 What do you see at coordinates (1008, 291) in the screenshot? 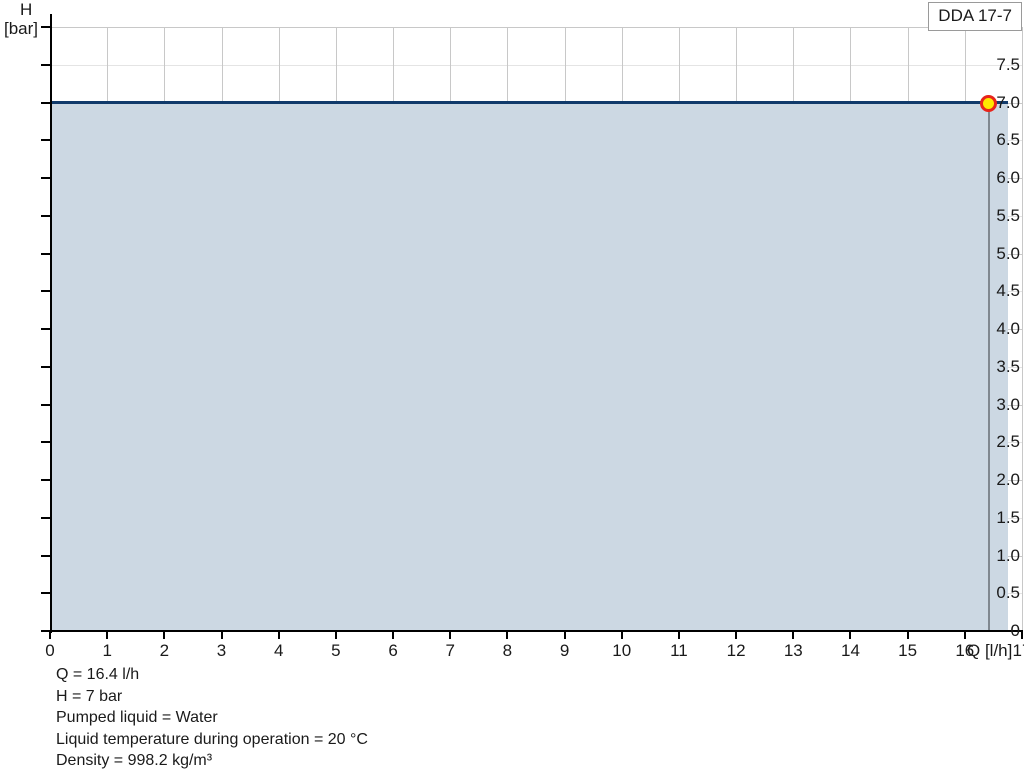
I see `y-tick-label: 4.5` at bounding box center [1008, 291].